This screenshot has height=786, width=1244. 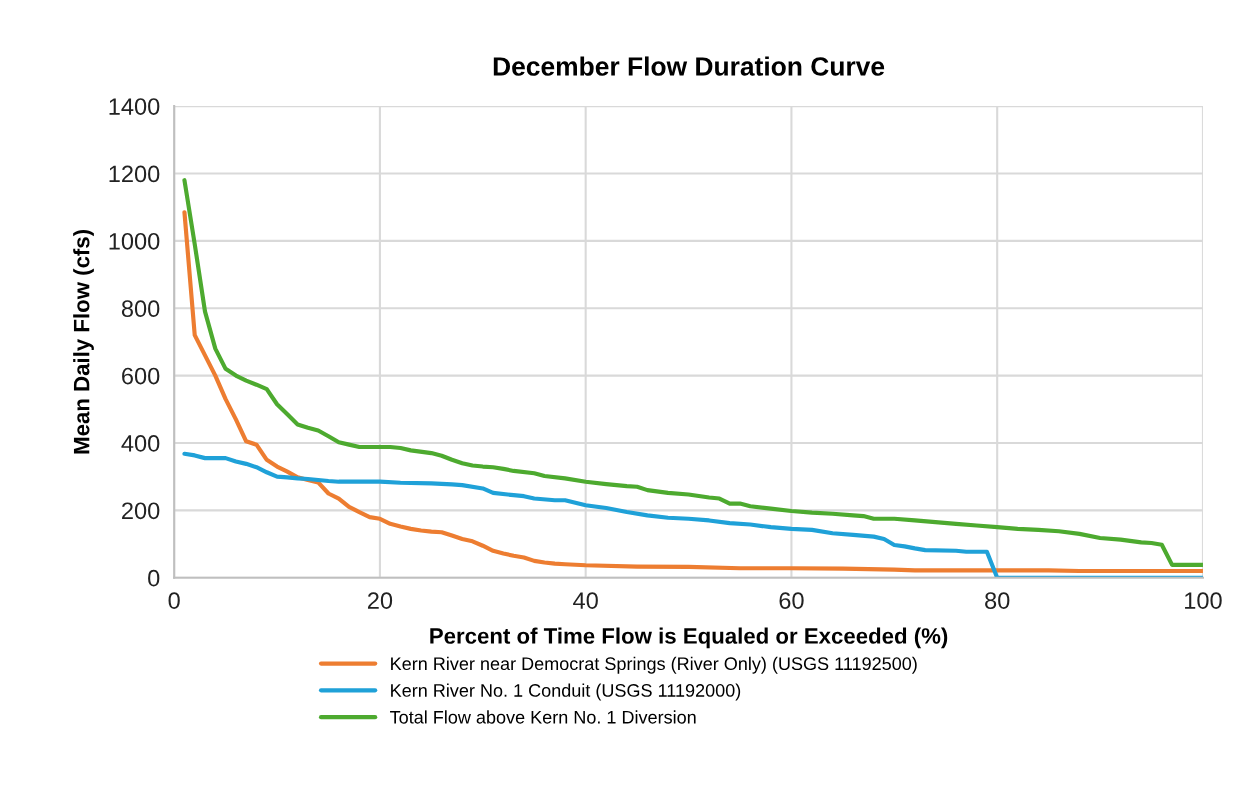 What do you see at coordinates (689, 66) in the screenshot?
I see `chart-title: December Flow Duration Curve` at bounding box center [689, 66].